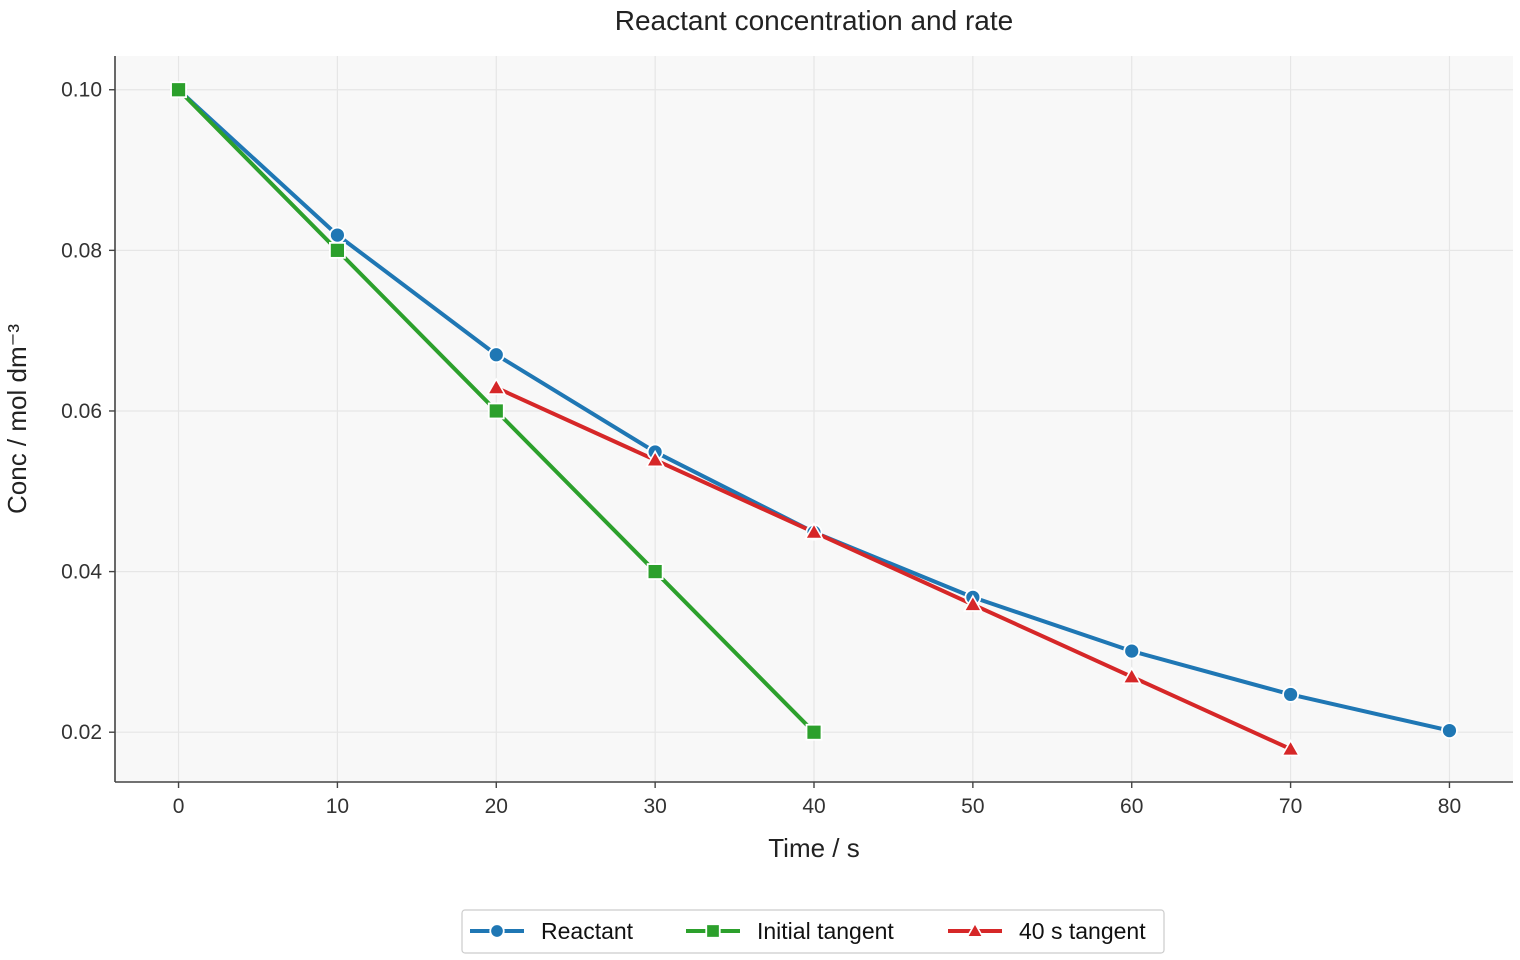  What do you see at coordinates (587, 931) in the screenshot?
I see `legend-label: Reactant` at bounding box center [587, 931].